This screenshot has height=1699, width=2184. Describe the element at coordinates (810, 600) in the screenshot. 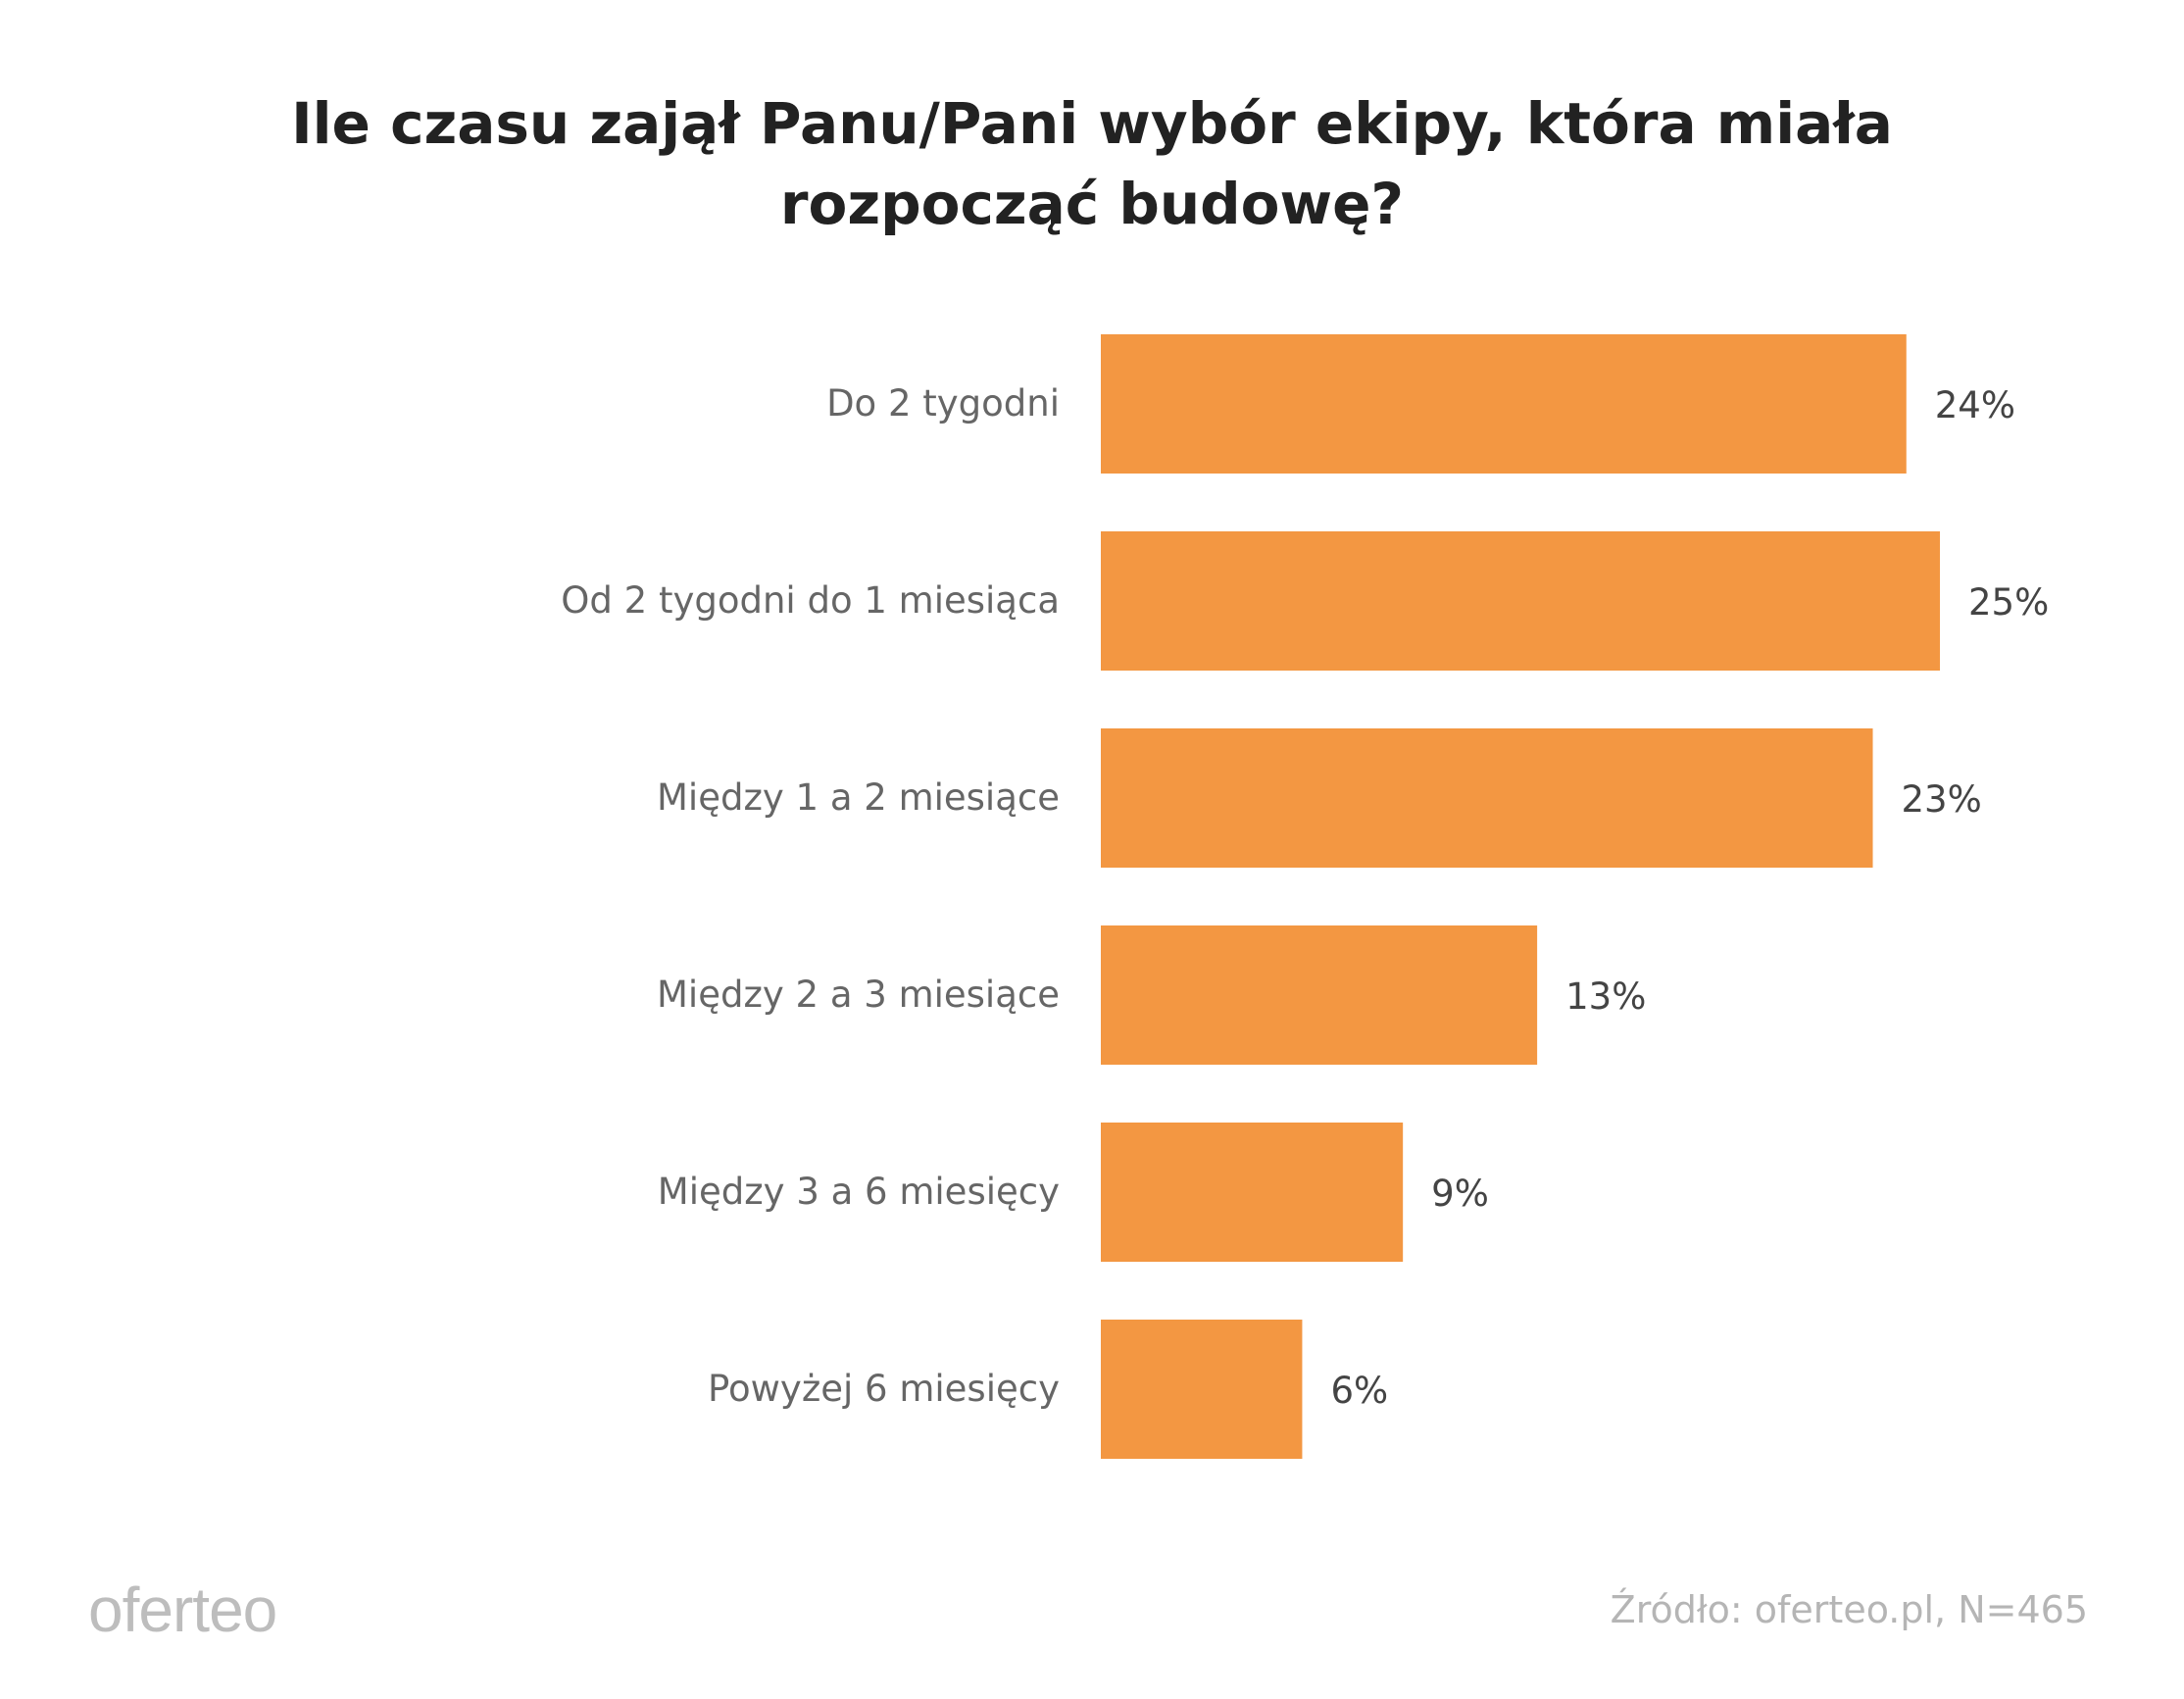

I see `category-label: Od 2 tygodni do 1 miesiąca` at that location.